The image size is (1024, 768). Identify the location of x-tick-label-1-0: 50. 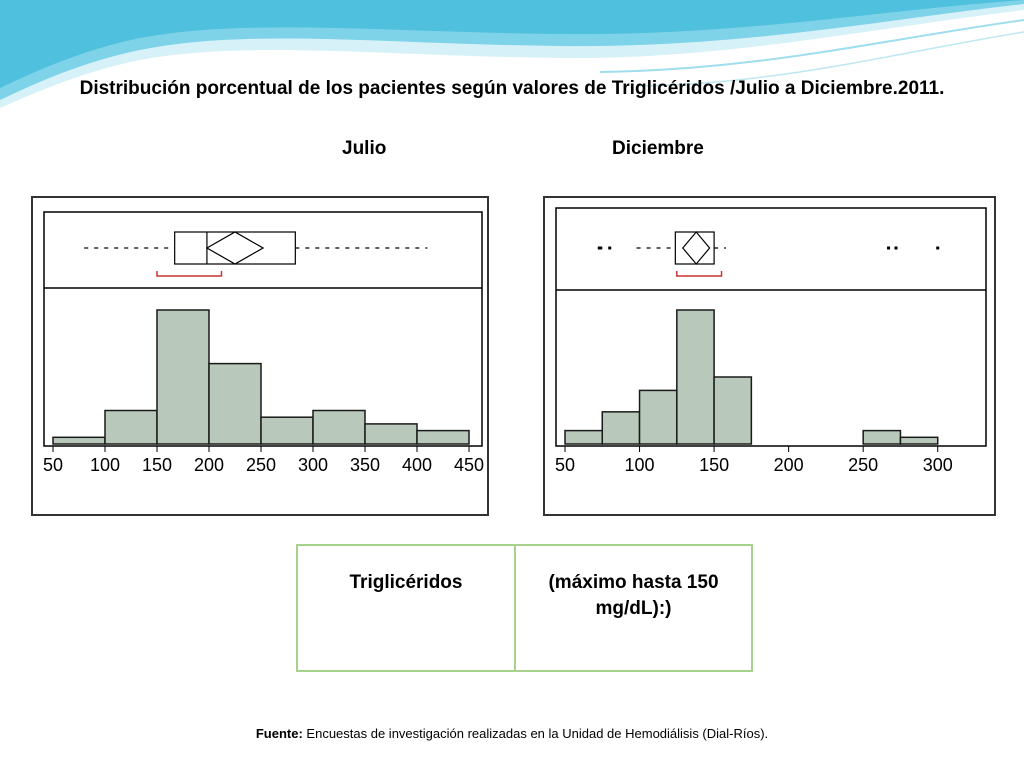
(565, 465).